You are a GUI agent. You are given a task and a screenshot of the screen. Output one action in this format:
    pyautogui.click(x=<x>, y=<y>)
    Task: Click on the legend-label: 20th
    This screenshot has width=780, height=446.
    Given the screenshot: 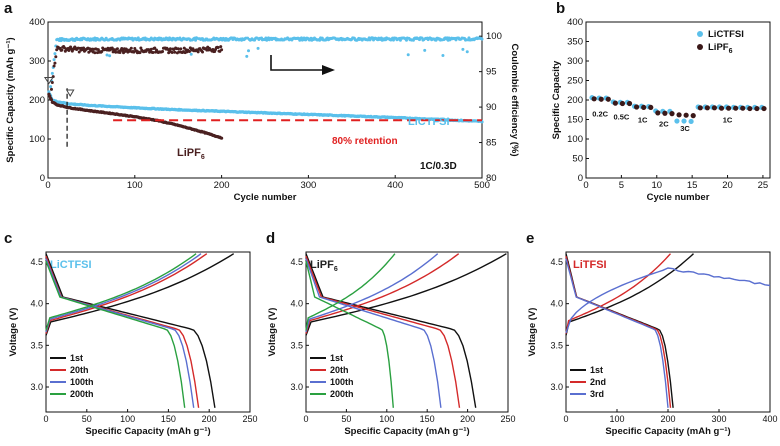 What is the action you would take?
    pyautogui.click(x=339, y=370)
    